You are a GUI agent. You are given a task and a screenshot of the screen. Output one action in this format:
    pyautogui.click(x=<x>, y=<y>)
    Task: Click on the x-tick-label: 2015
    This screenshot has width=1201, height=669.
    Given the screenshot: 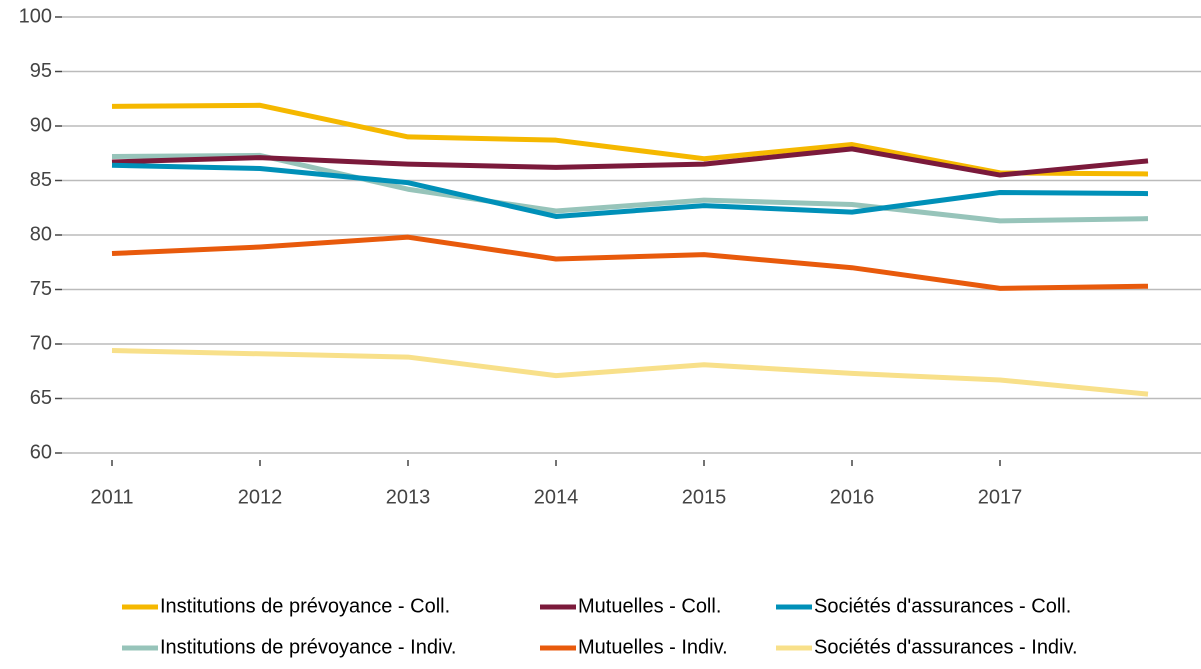 What is the action you would take?
    pyautogui.click(x=704, y=497)
    